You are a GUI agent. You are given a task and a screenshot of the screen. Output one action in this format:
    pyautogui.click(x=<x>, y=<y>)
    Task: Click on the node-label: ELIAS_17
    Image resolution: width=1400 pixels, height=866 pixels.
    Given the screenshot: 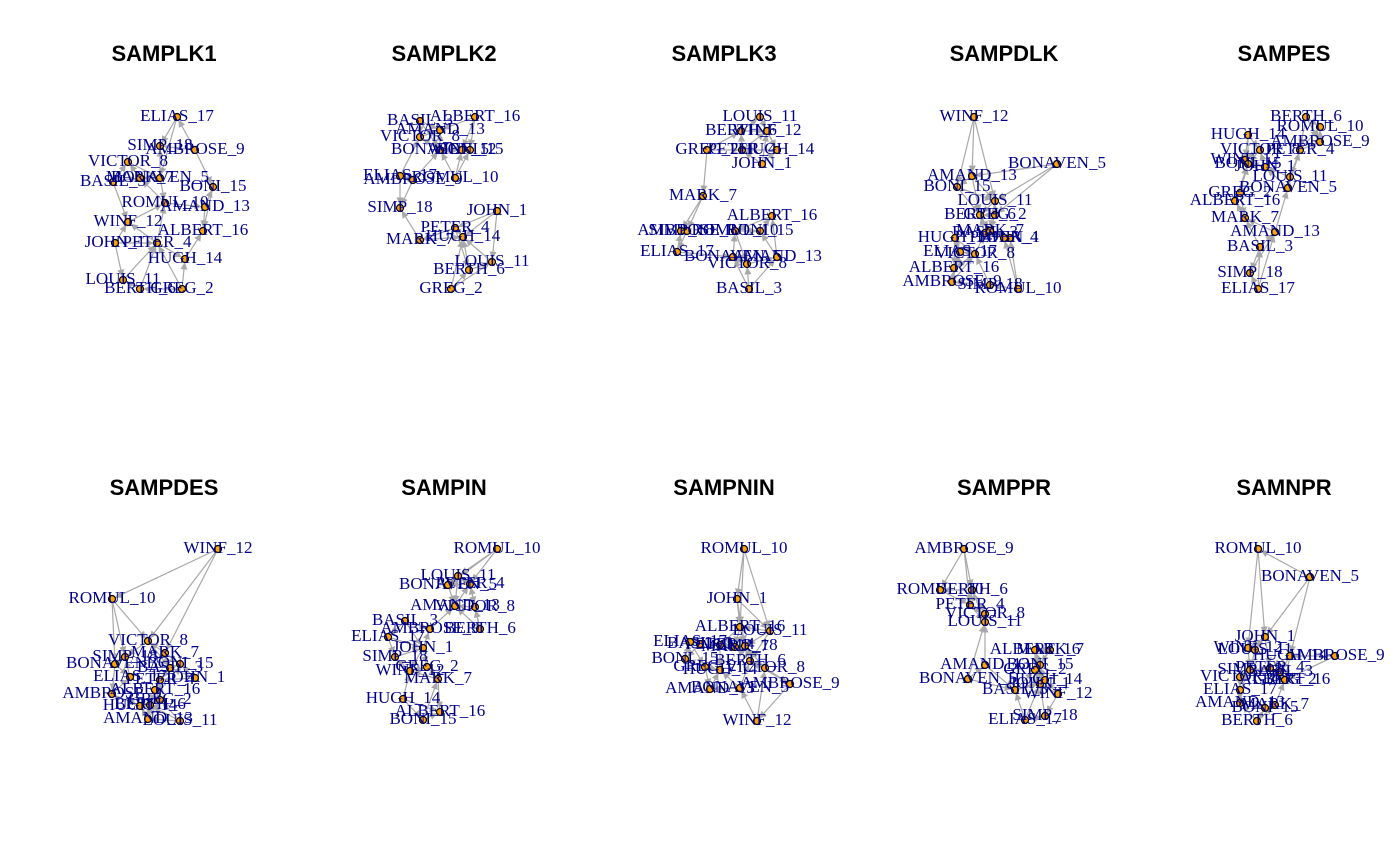 What is the action you would take?
    pyautogui.click(x=677, y=250)
    